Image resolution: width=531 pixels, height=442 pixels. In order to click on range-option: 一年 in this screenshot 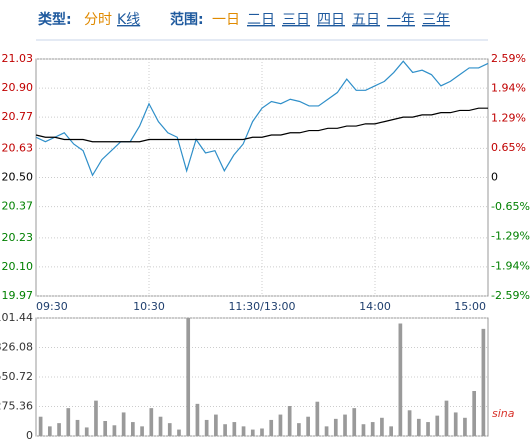, I will do `click(401, 20)`.